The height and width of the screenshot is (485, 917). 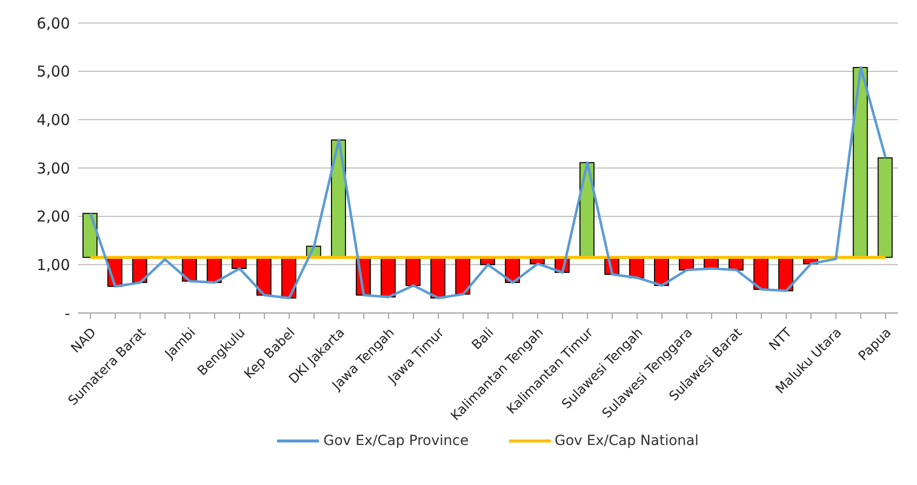 I want to click on y-tick-label: 5,00, so click(x=53, y=71).